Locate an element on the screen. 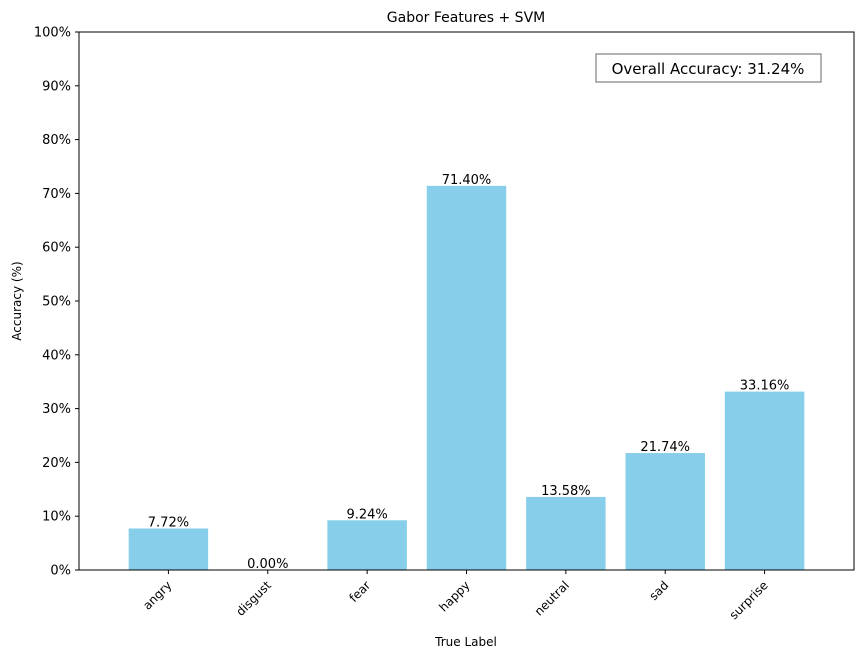 The height and width of the screenshot is (659, 863). x-axis-label: True Label is located at coordinates (465, 642).